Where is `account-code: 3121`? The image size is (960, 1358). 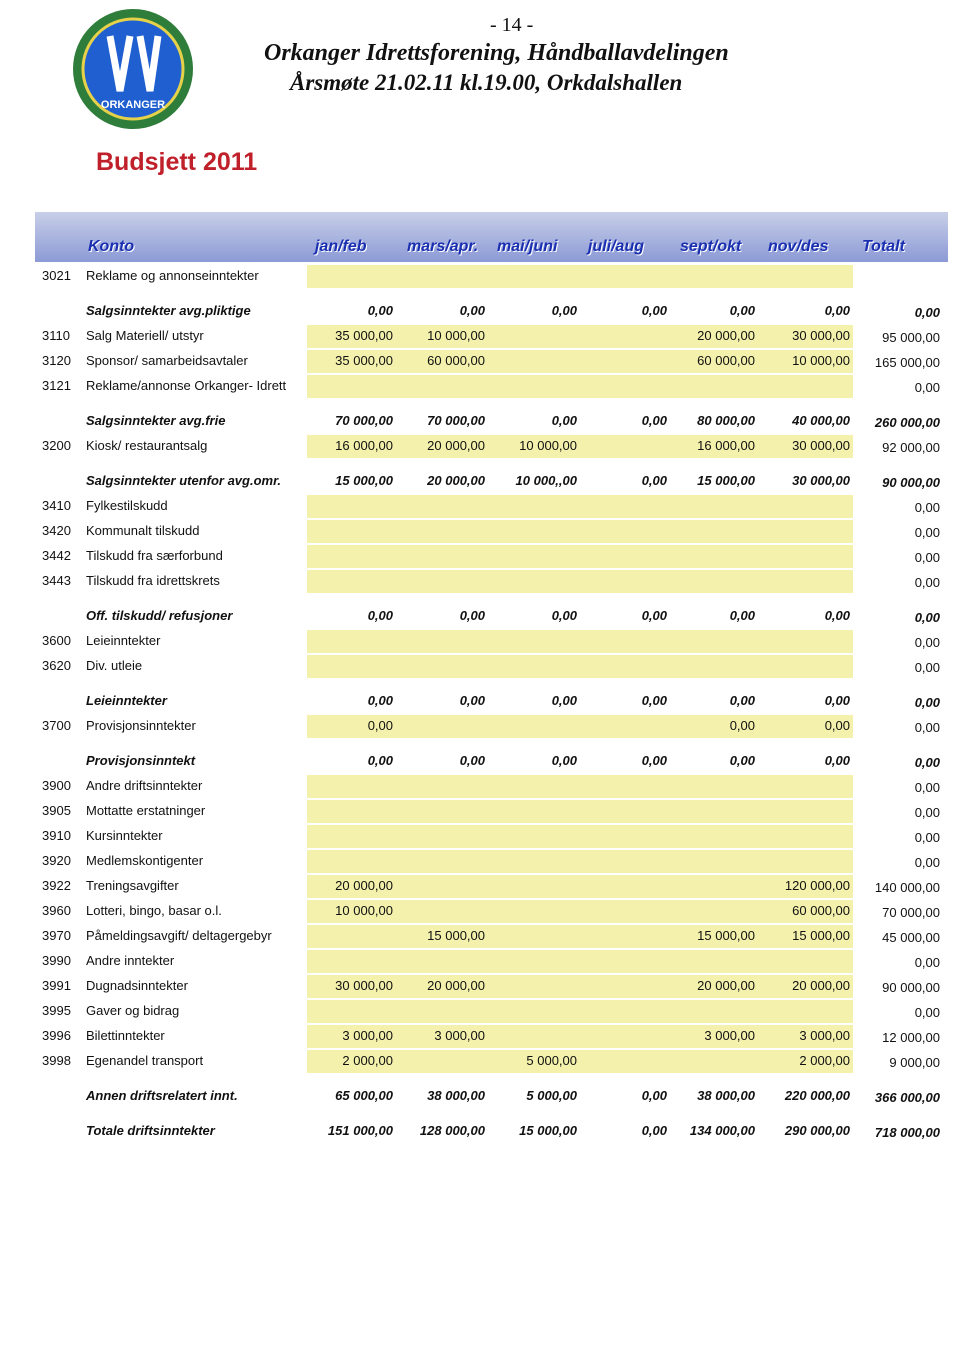
account-code: 3121 is located at coordinates (56, 385).